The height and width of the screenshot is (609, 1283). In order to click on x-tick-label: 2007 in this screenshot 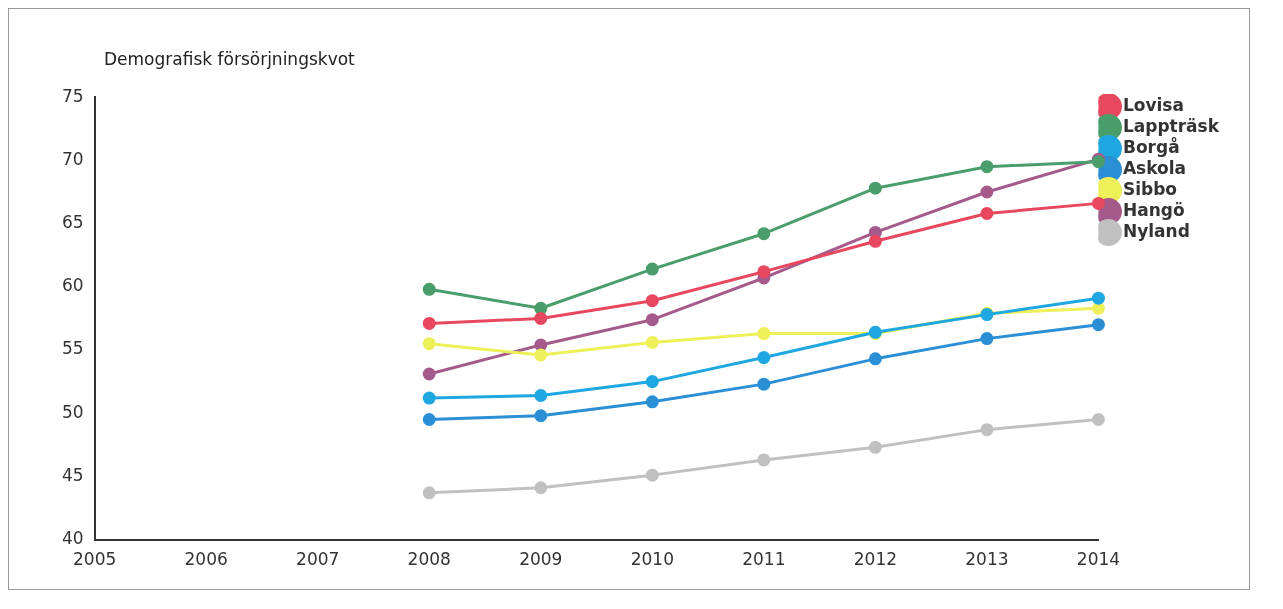, I will do `click(318, 559)`.